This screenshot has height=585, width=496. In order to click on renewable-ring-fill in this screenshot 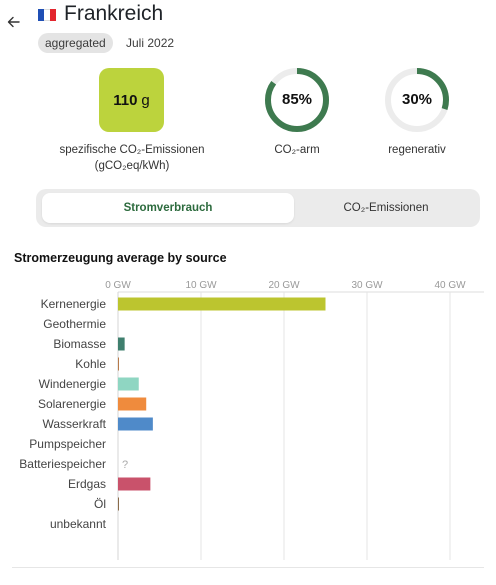, I will do `click(417, 100)`.